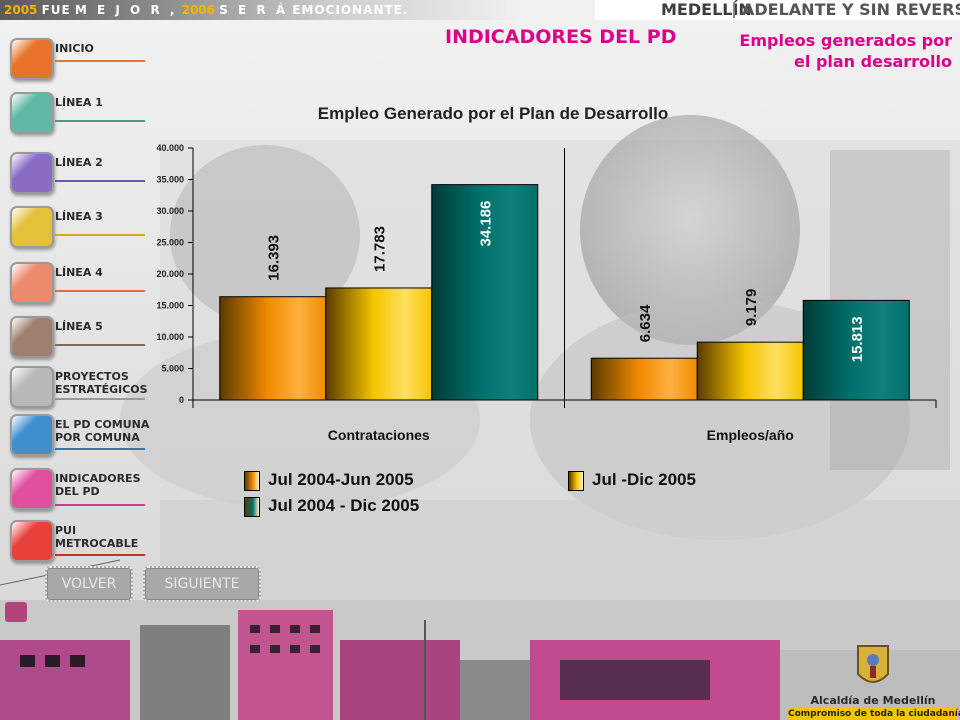  I want to click on slogan-year-2006: 2006, so click(198, 10).